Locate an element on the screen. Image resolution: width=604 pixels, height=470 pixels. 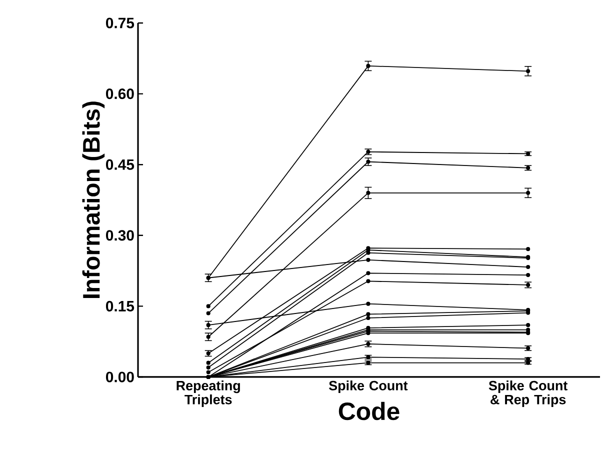
y-tick-label: 0.15 is located at coordinates (120, 306).